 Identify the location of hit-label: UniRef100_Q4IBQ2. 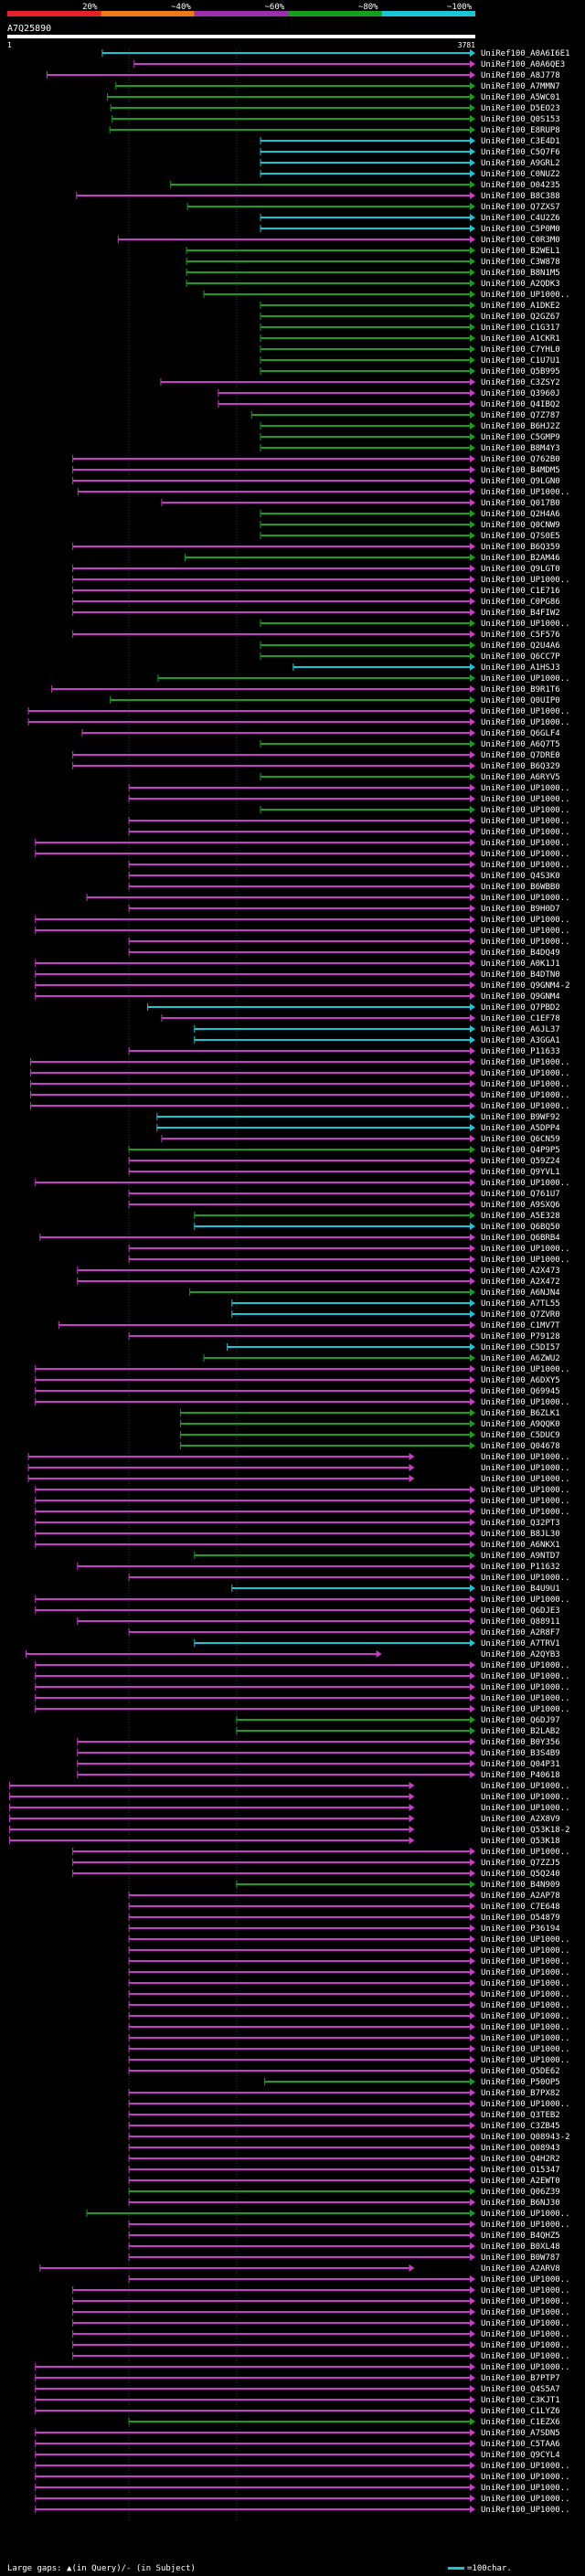
(520, 404).